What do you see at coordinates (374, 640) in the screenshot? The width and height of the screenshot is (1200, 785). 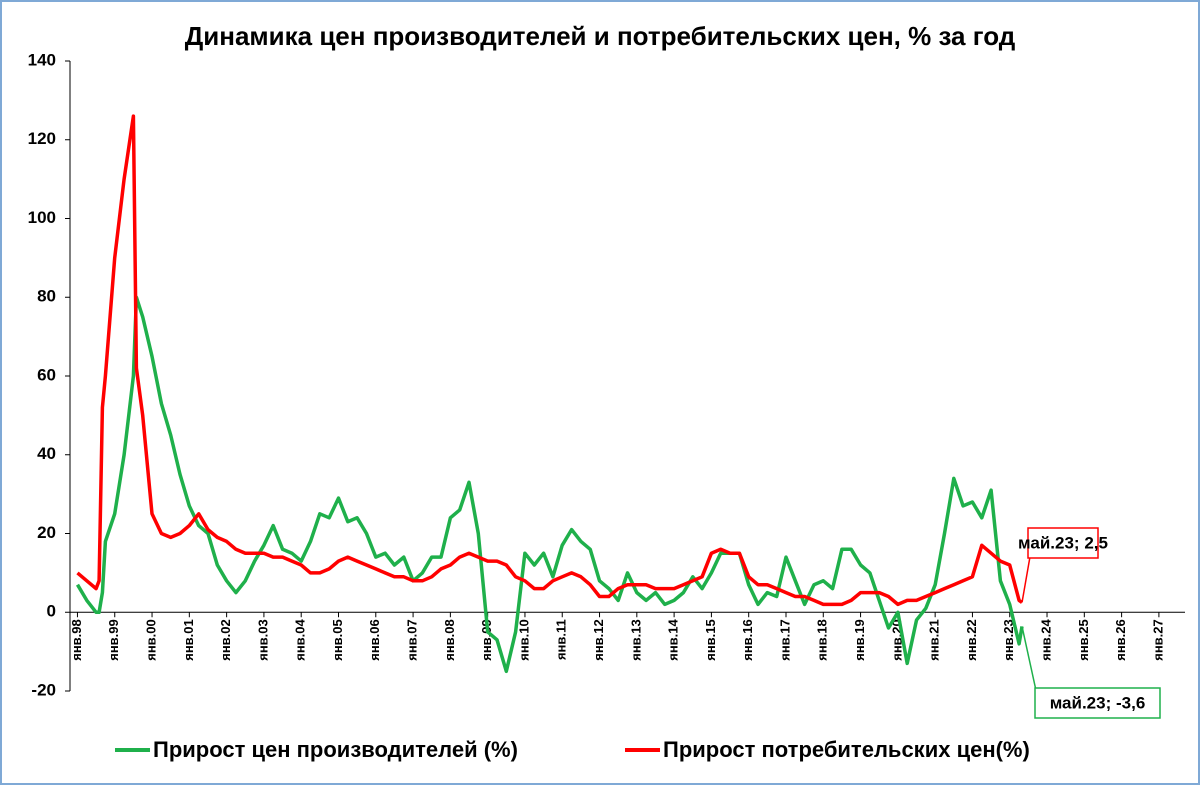 I see `x-tick-label: янв.06` at bounding box center [374, 640].